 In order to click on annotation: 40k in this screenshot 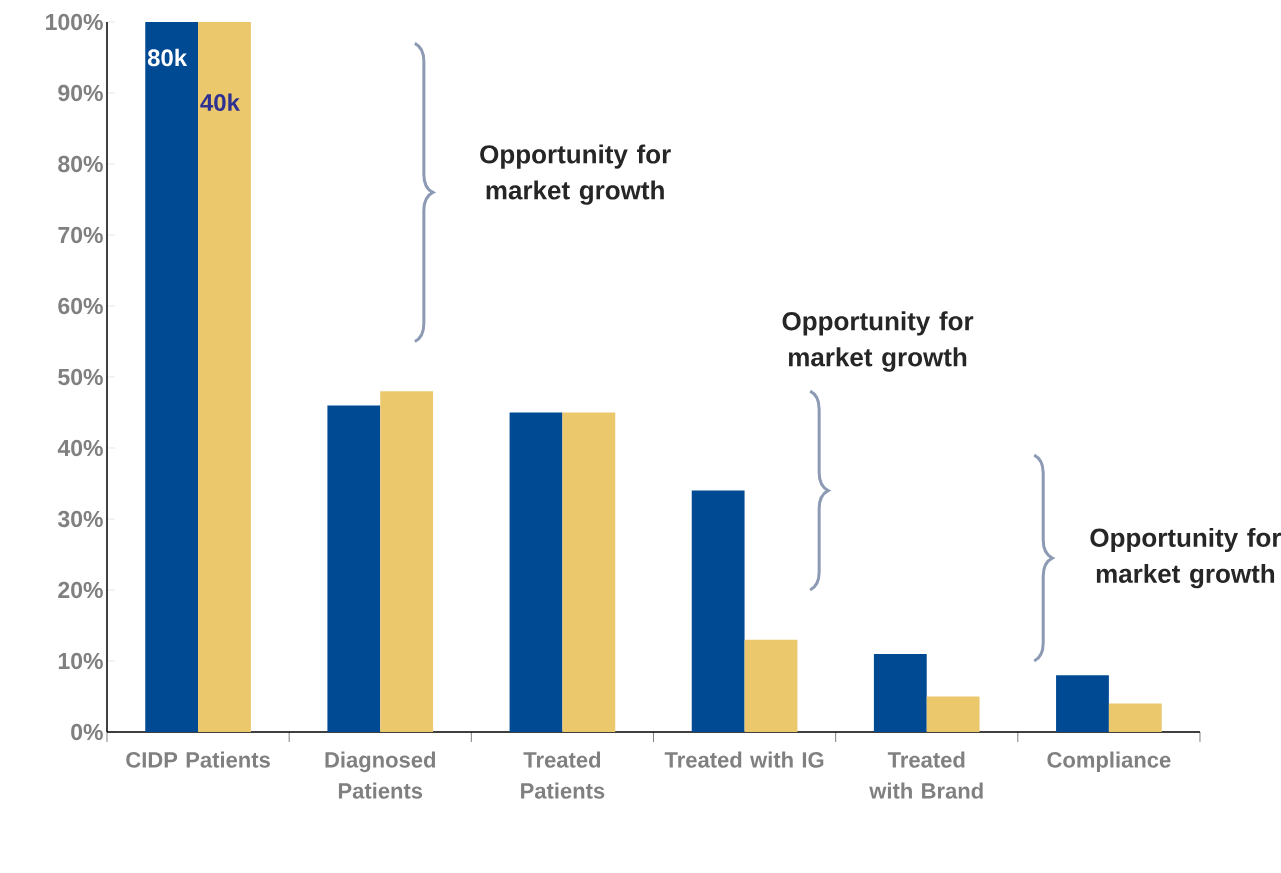, I will do `click(220, 102)`.